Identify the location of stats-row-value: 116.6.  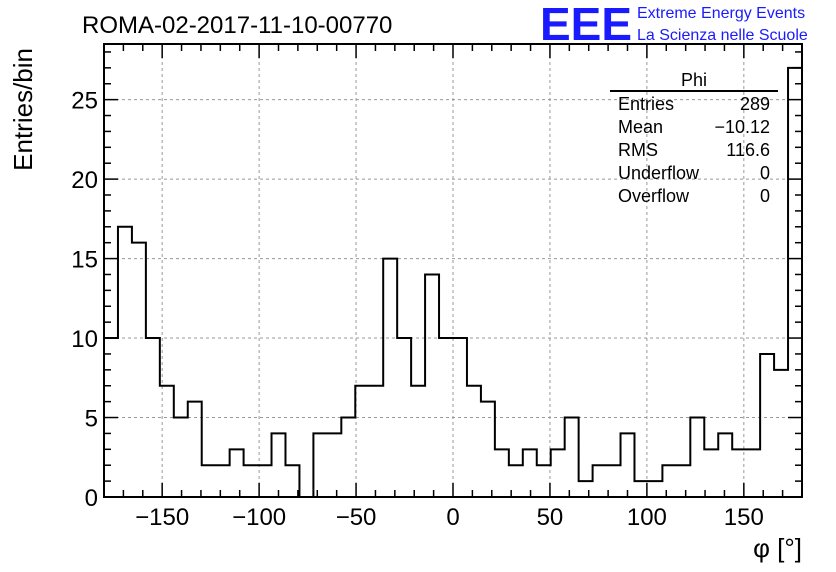
(748, 150).